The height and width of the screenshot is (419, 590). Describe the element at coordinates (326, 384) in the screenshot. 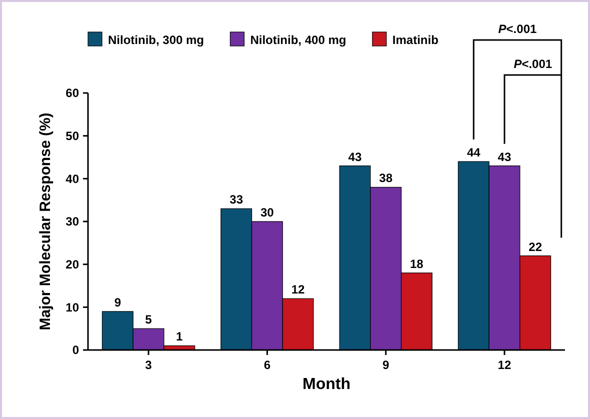

I see `x-axis-title: Month` at that location.